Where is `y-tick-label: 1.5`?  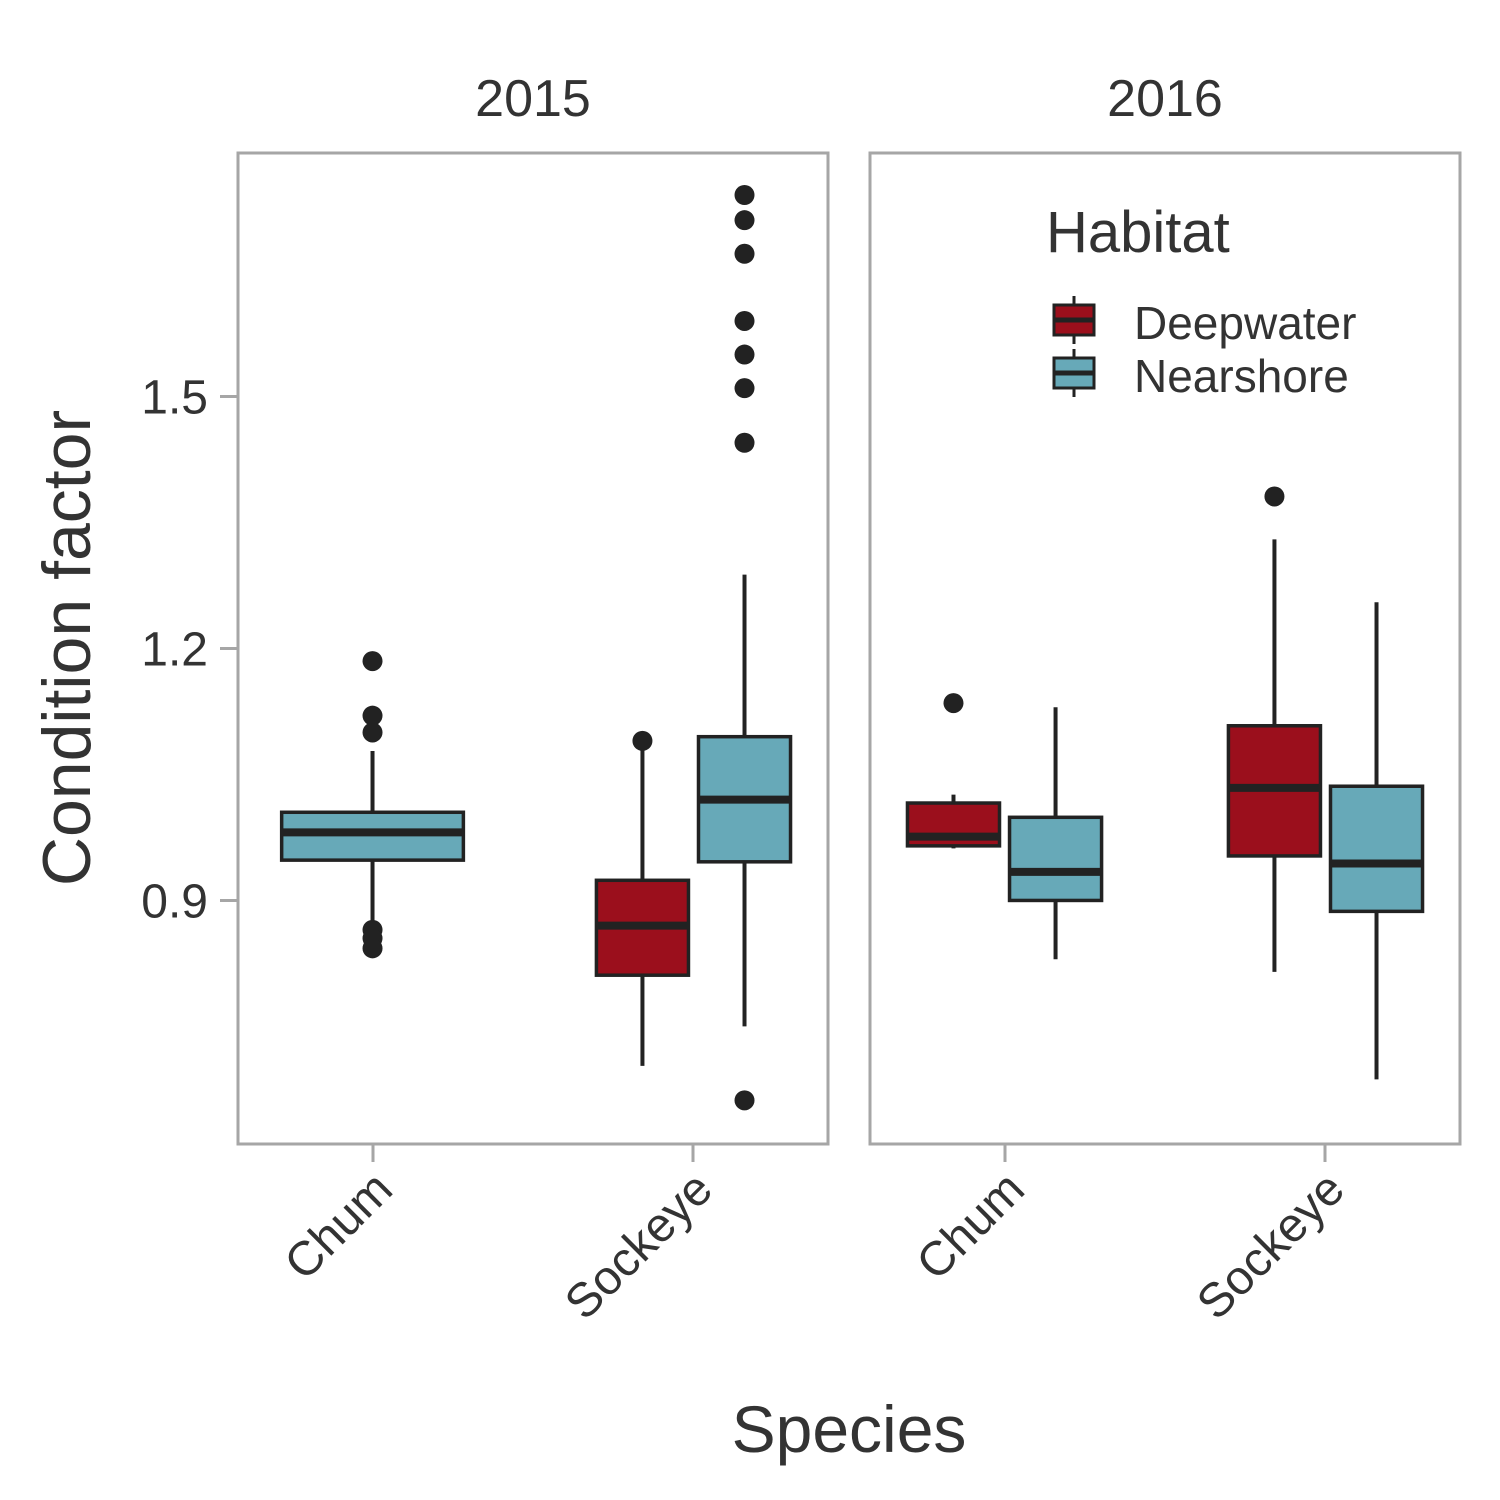 y-tick-label: 1.5 is located at coordinates (174, 398).